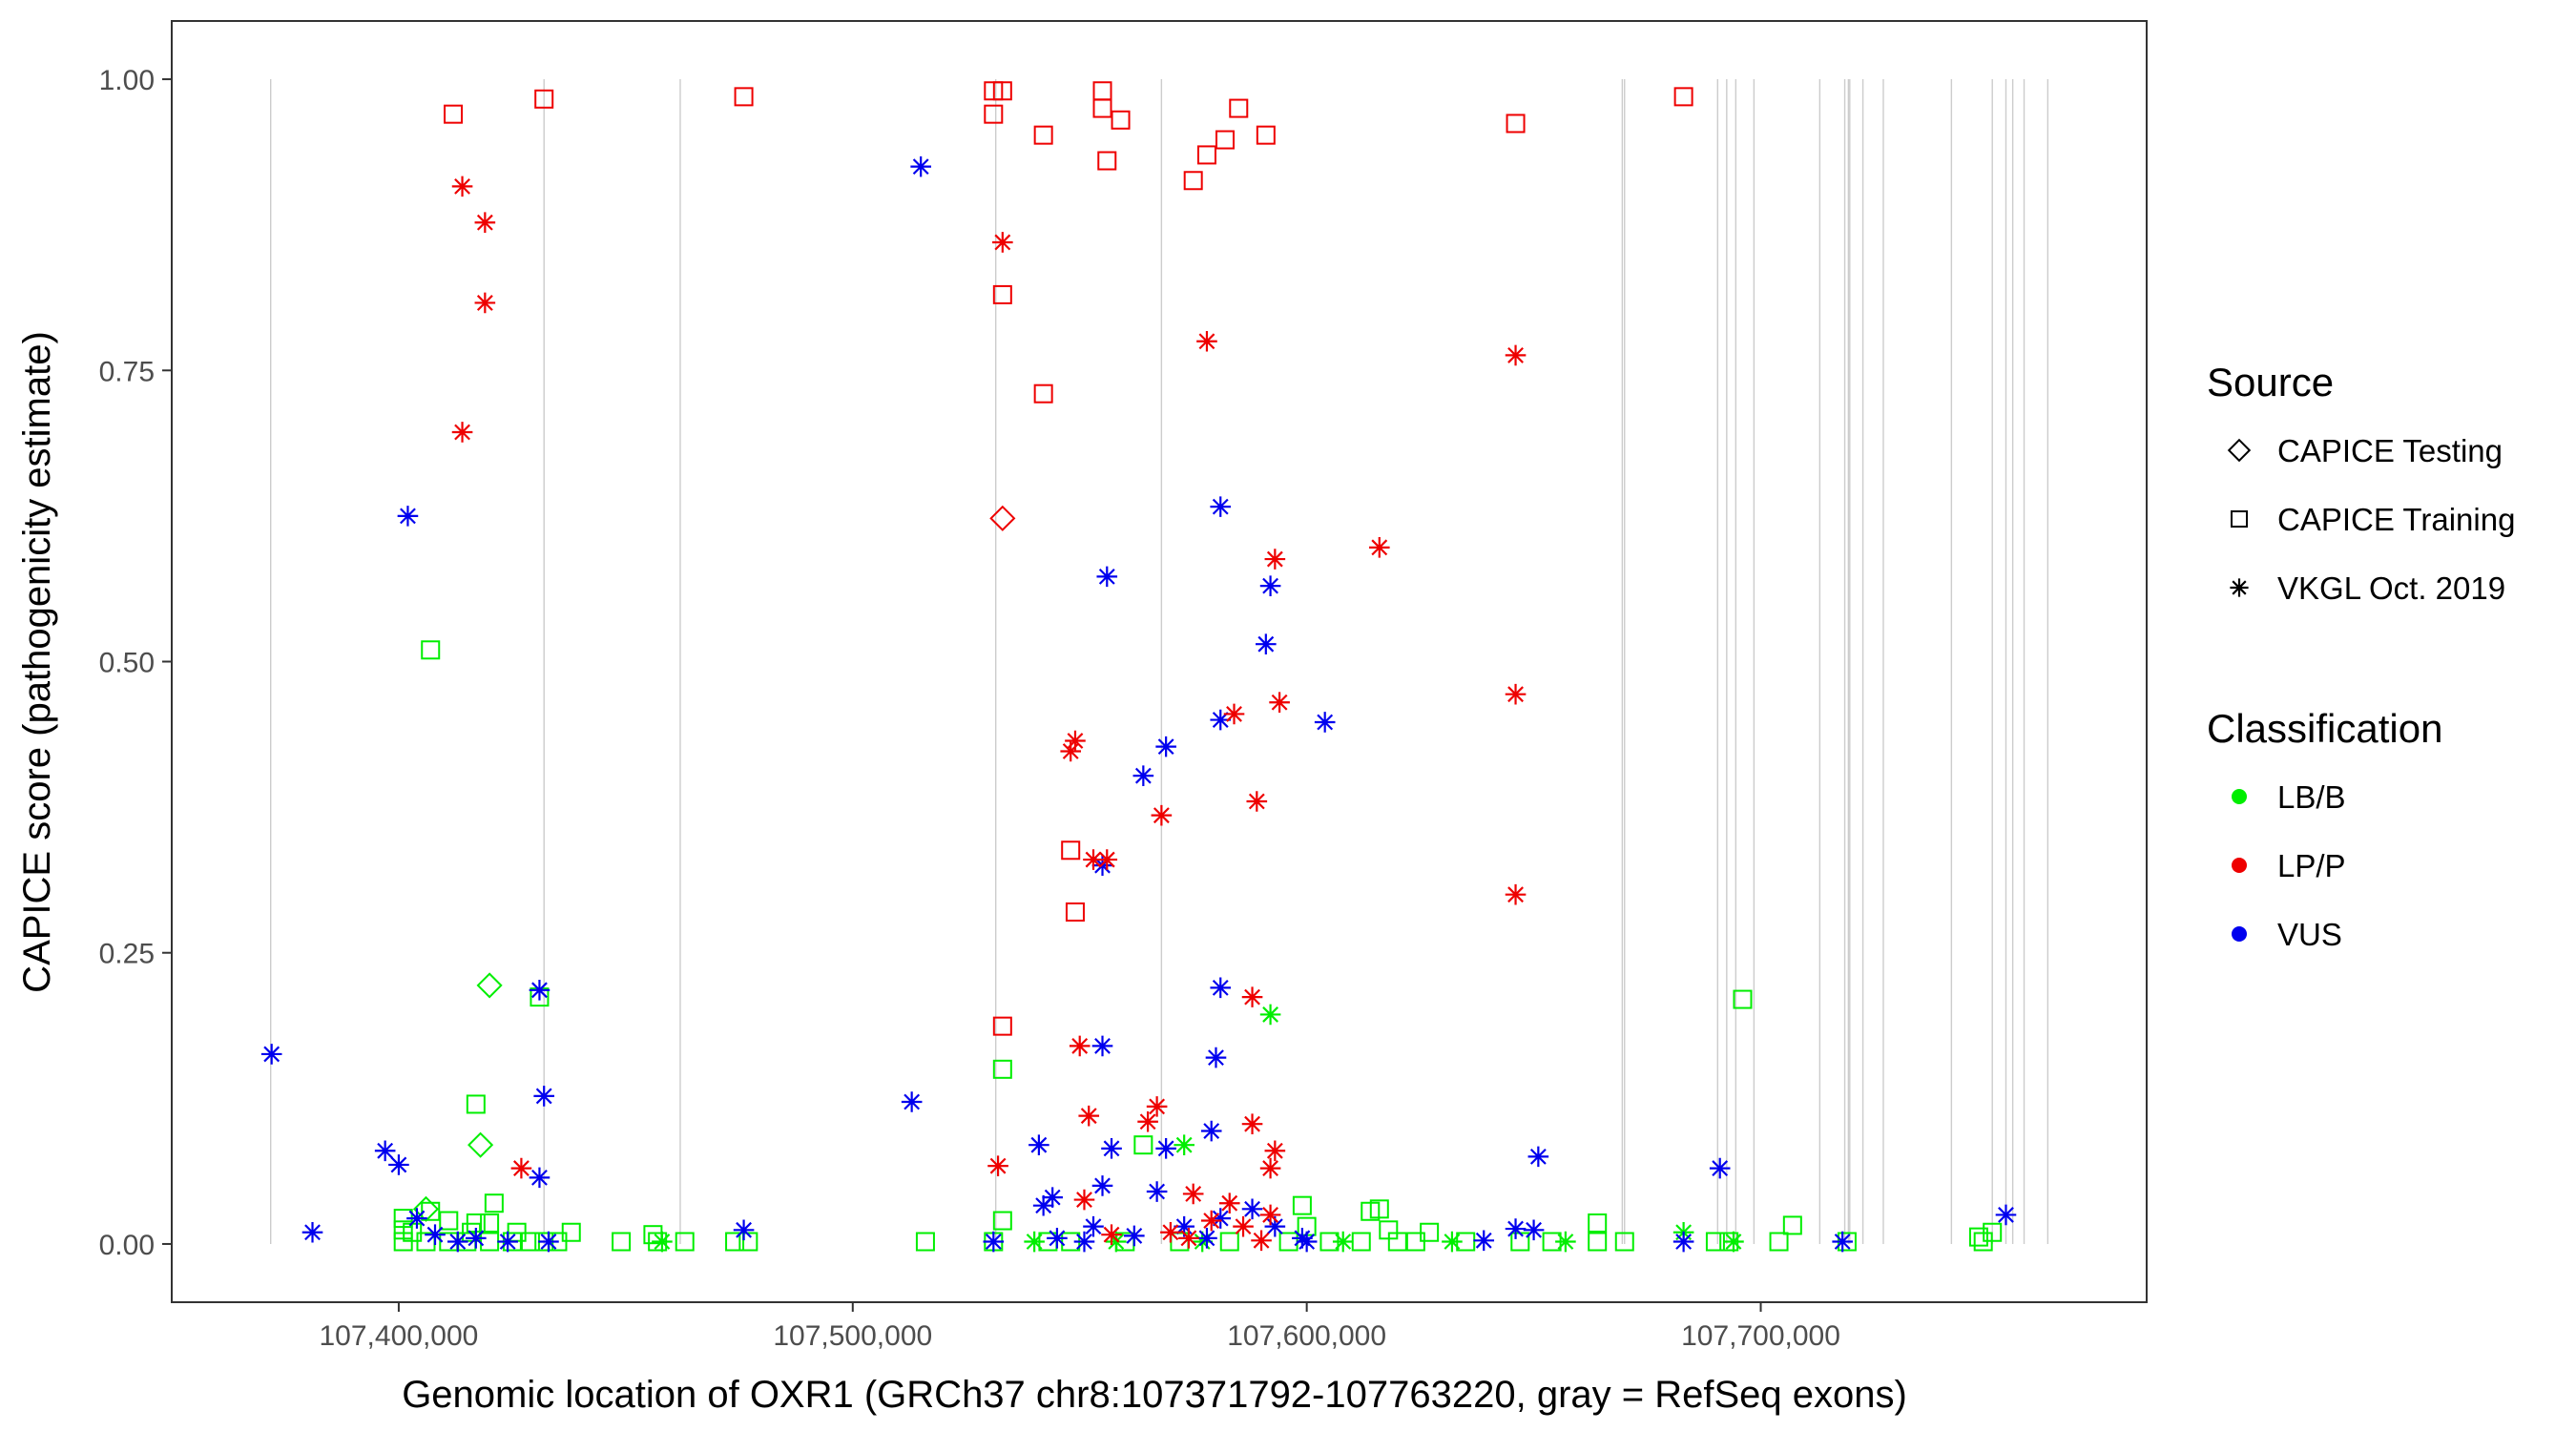 This screenshot has width=2576, height=1431. What do you see at coordinates (2309, 935) in the screenshot?
I see `legend-class-label: VUS` at bounding box center [2309, 935].